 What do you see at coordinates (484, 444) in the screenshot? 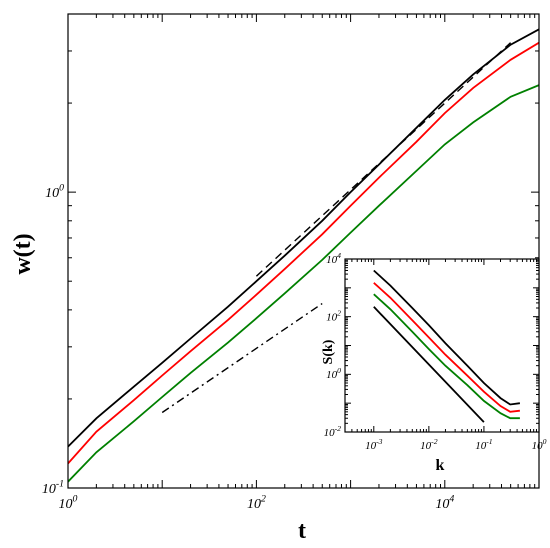
I see `x-tick-label-1-2: 10⁻¹` at bounding box center [484, 444].